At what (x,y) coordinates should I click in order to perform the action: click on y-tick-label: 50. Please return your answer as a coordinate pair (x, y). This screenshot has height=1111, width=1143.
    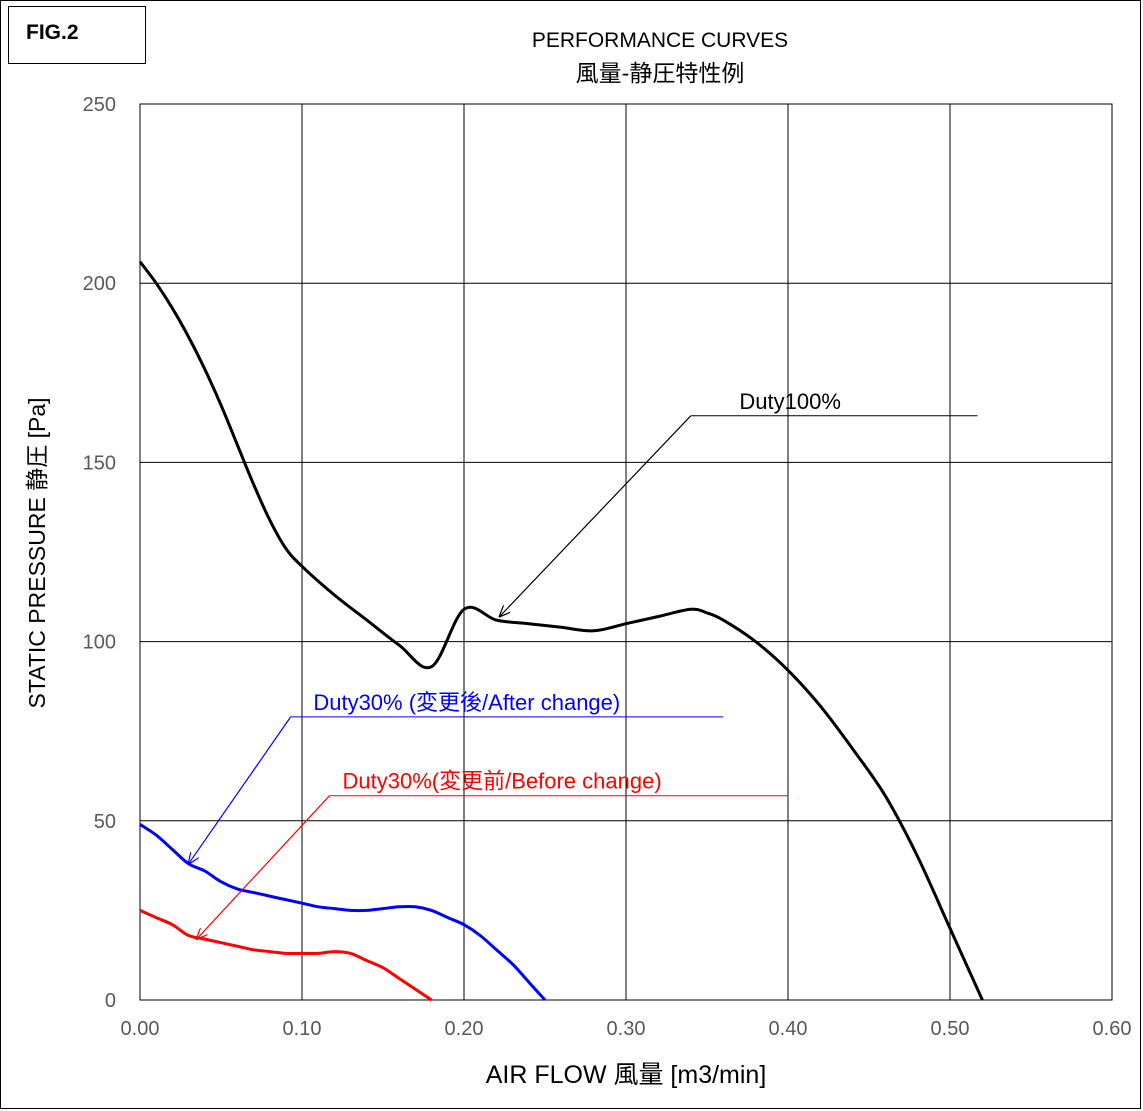
    Looking at the image, I should click on (105, 822).